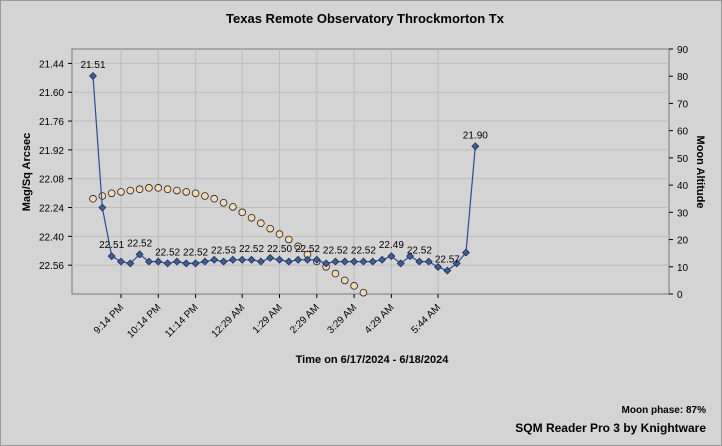 Image resolution: width=722 pixels, height=446 pixels. I want to click on right-tick-label: 0, so click(680, 295).